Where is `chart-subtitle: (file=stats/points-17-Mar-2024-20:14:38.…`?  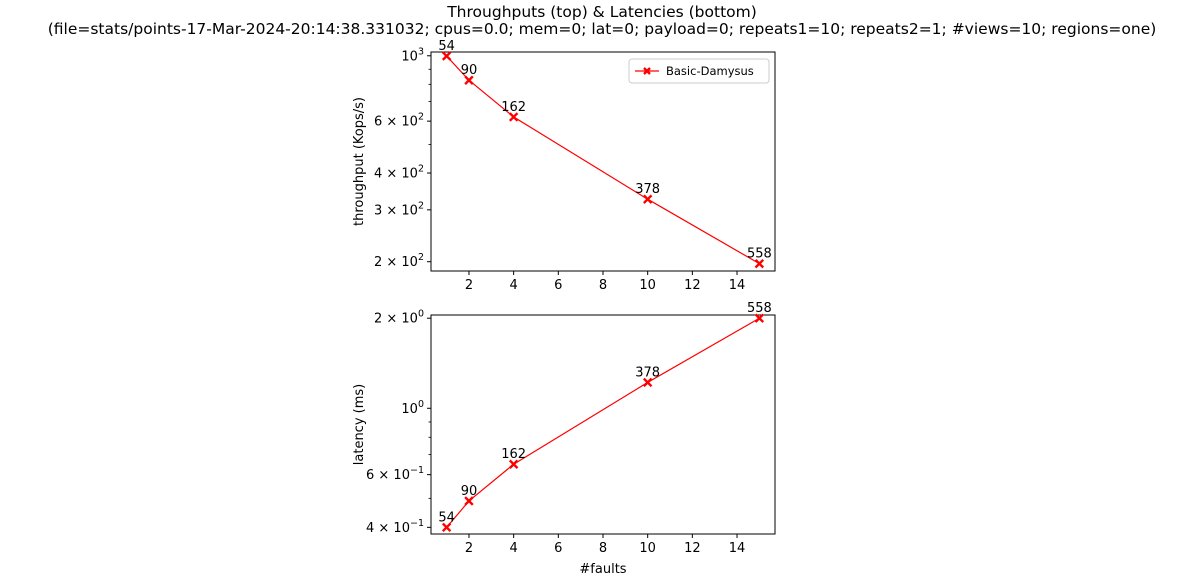
chart-subtitle: (file=stats/points-17-Mar-2024-20:14:38.… is located at coordinates (602, 29).